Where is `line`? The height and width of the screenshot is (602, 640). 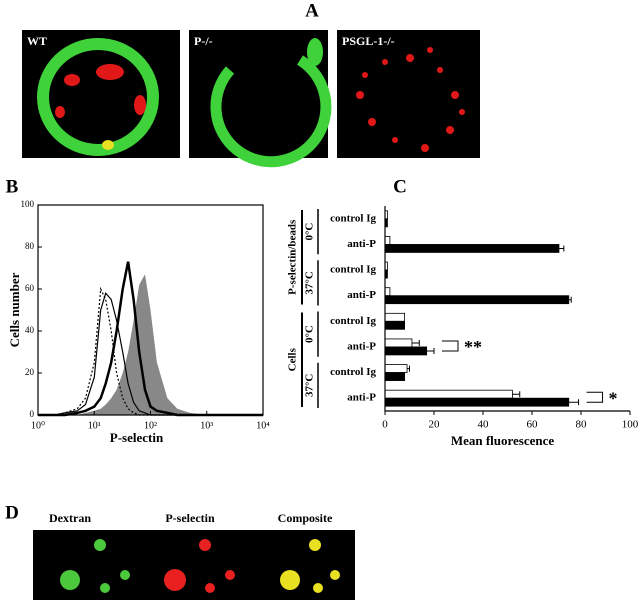
line is located at coordinates (150, 339).